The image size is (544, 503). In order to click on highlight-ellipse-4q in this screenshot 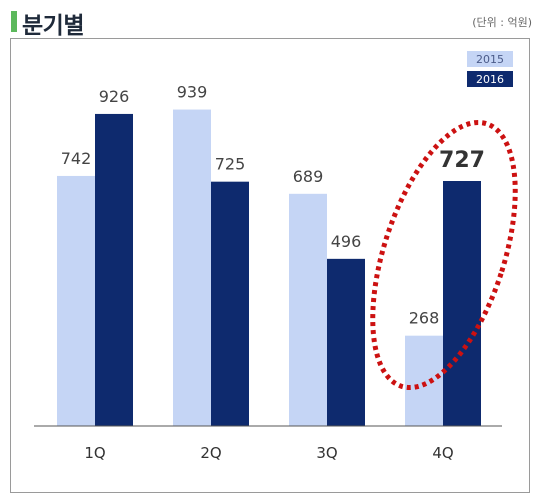, I will do `click(444, 255)`.